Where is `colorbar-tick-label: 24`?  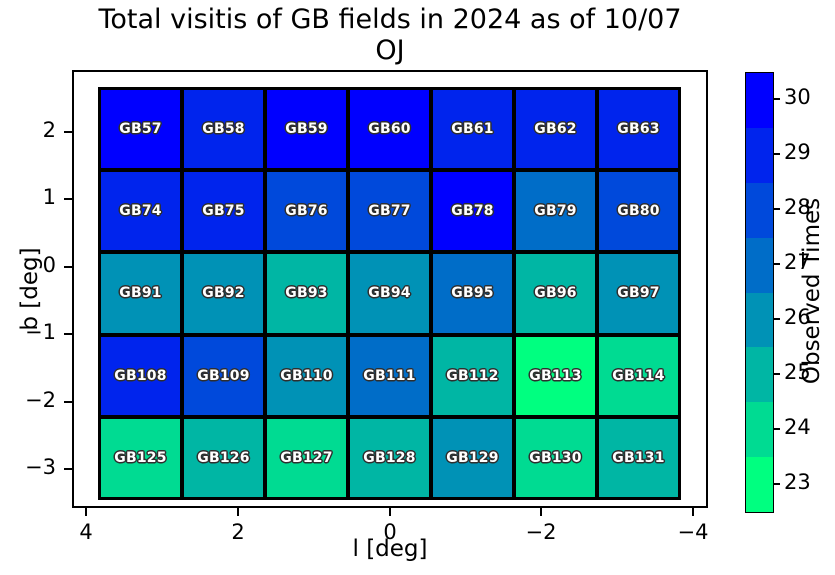
colorbar-tick-label: 24 is located at coordinates (797, 426).